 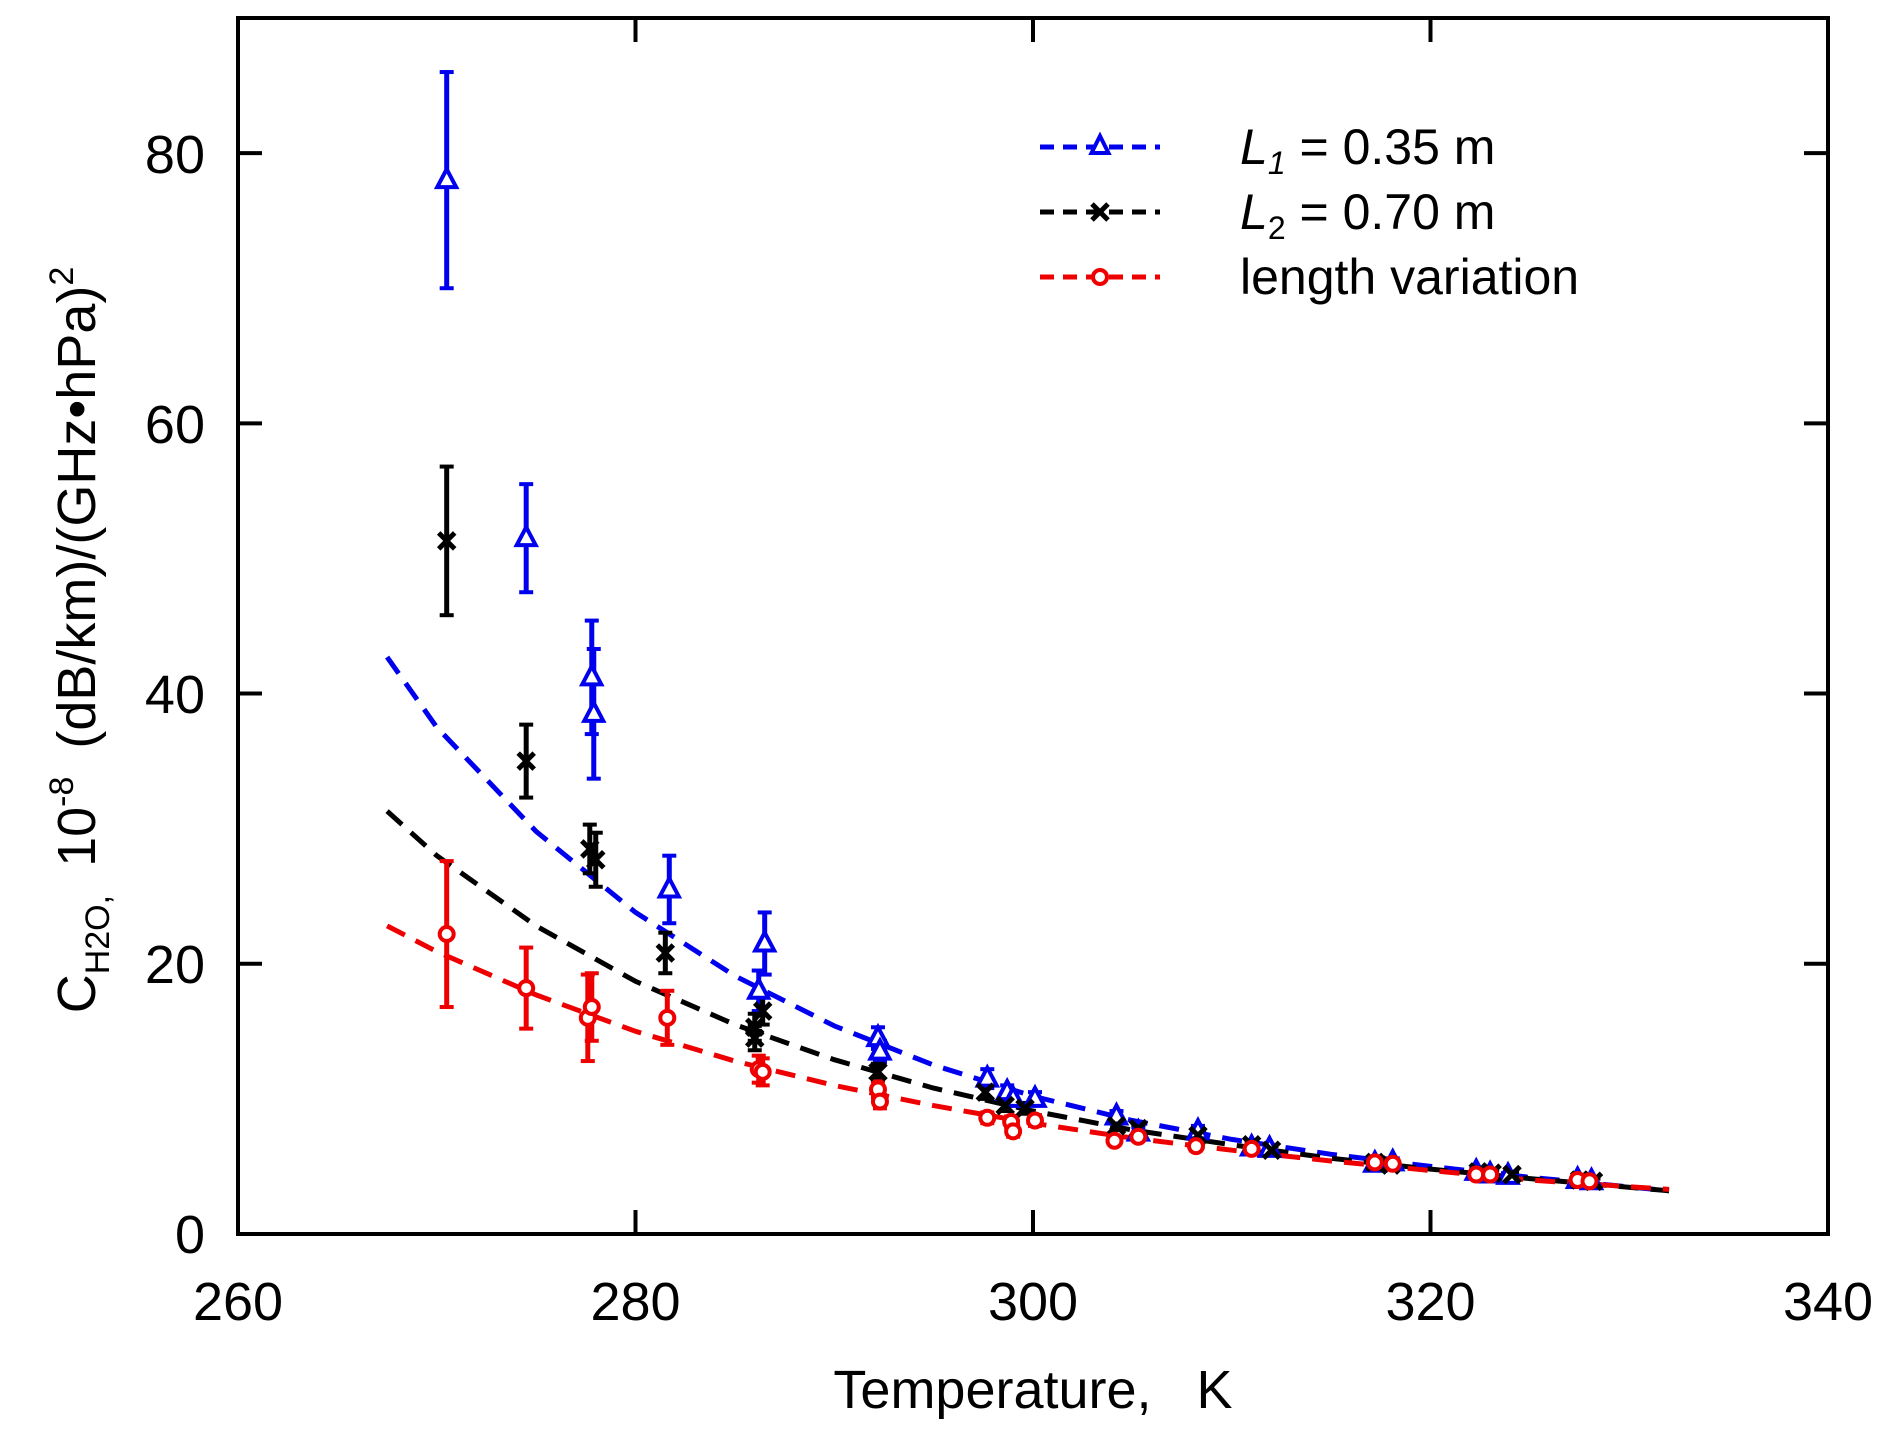 I want to click on x-tick-label-300: 300, so click(x=1033, y=1302).